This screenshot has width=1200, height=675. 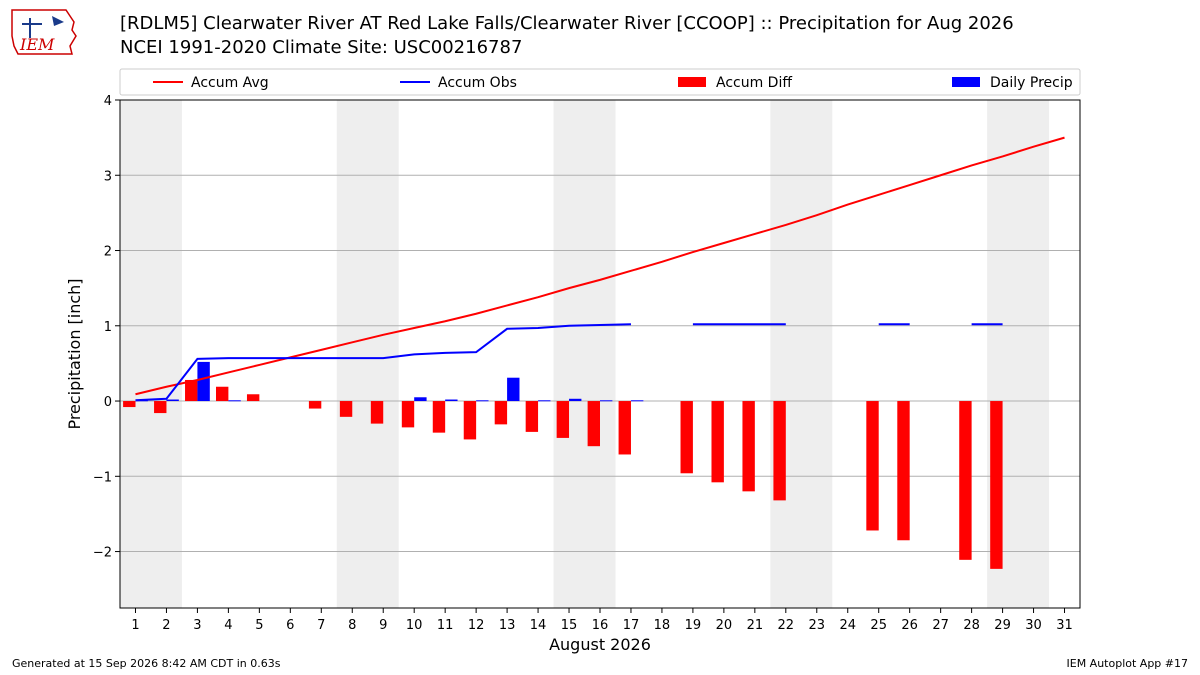 I want to click on x-tick-label: 14, so click(x=538, y=625).